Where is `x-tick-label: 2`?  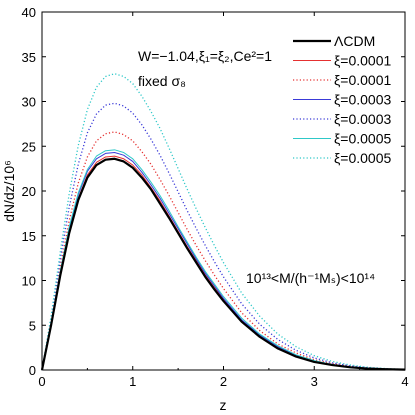
x-tick-label: 2 is located at coordinates (223, 381).